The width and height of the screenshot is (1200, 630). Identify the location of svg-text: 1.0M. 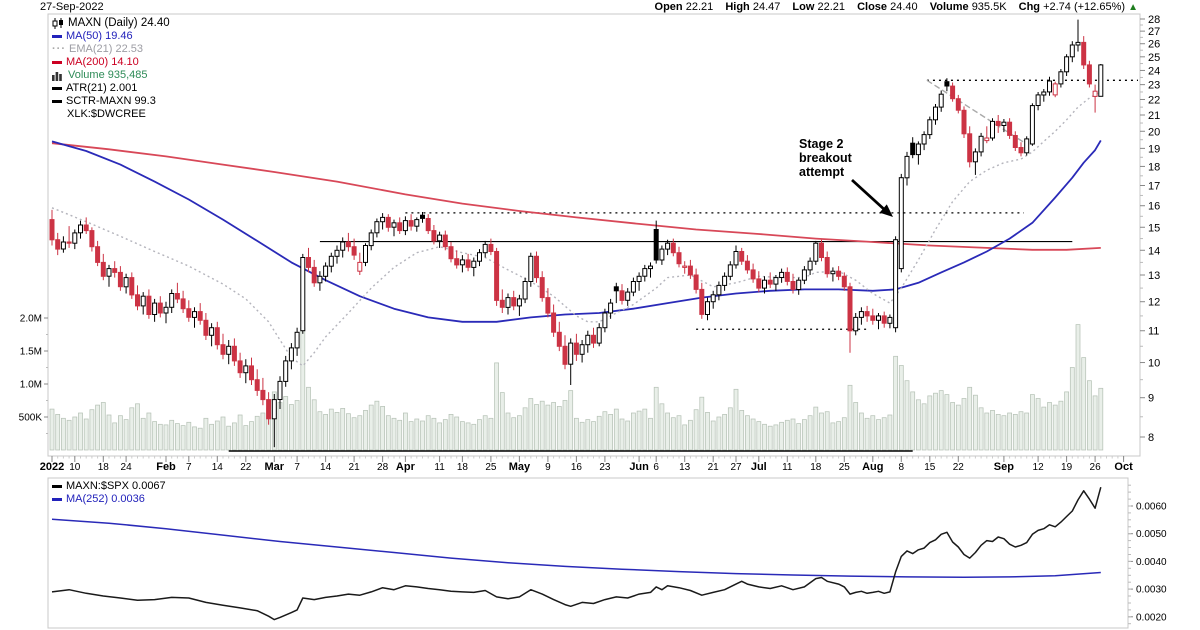
(31, 385).